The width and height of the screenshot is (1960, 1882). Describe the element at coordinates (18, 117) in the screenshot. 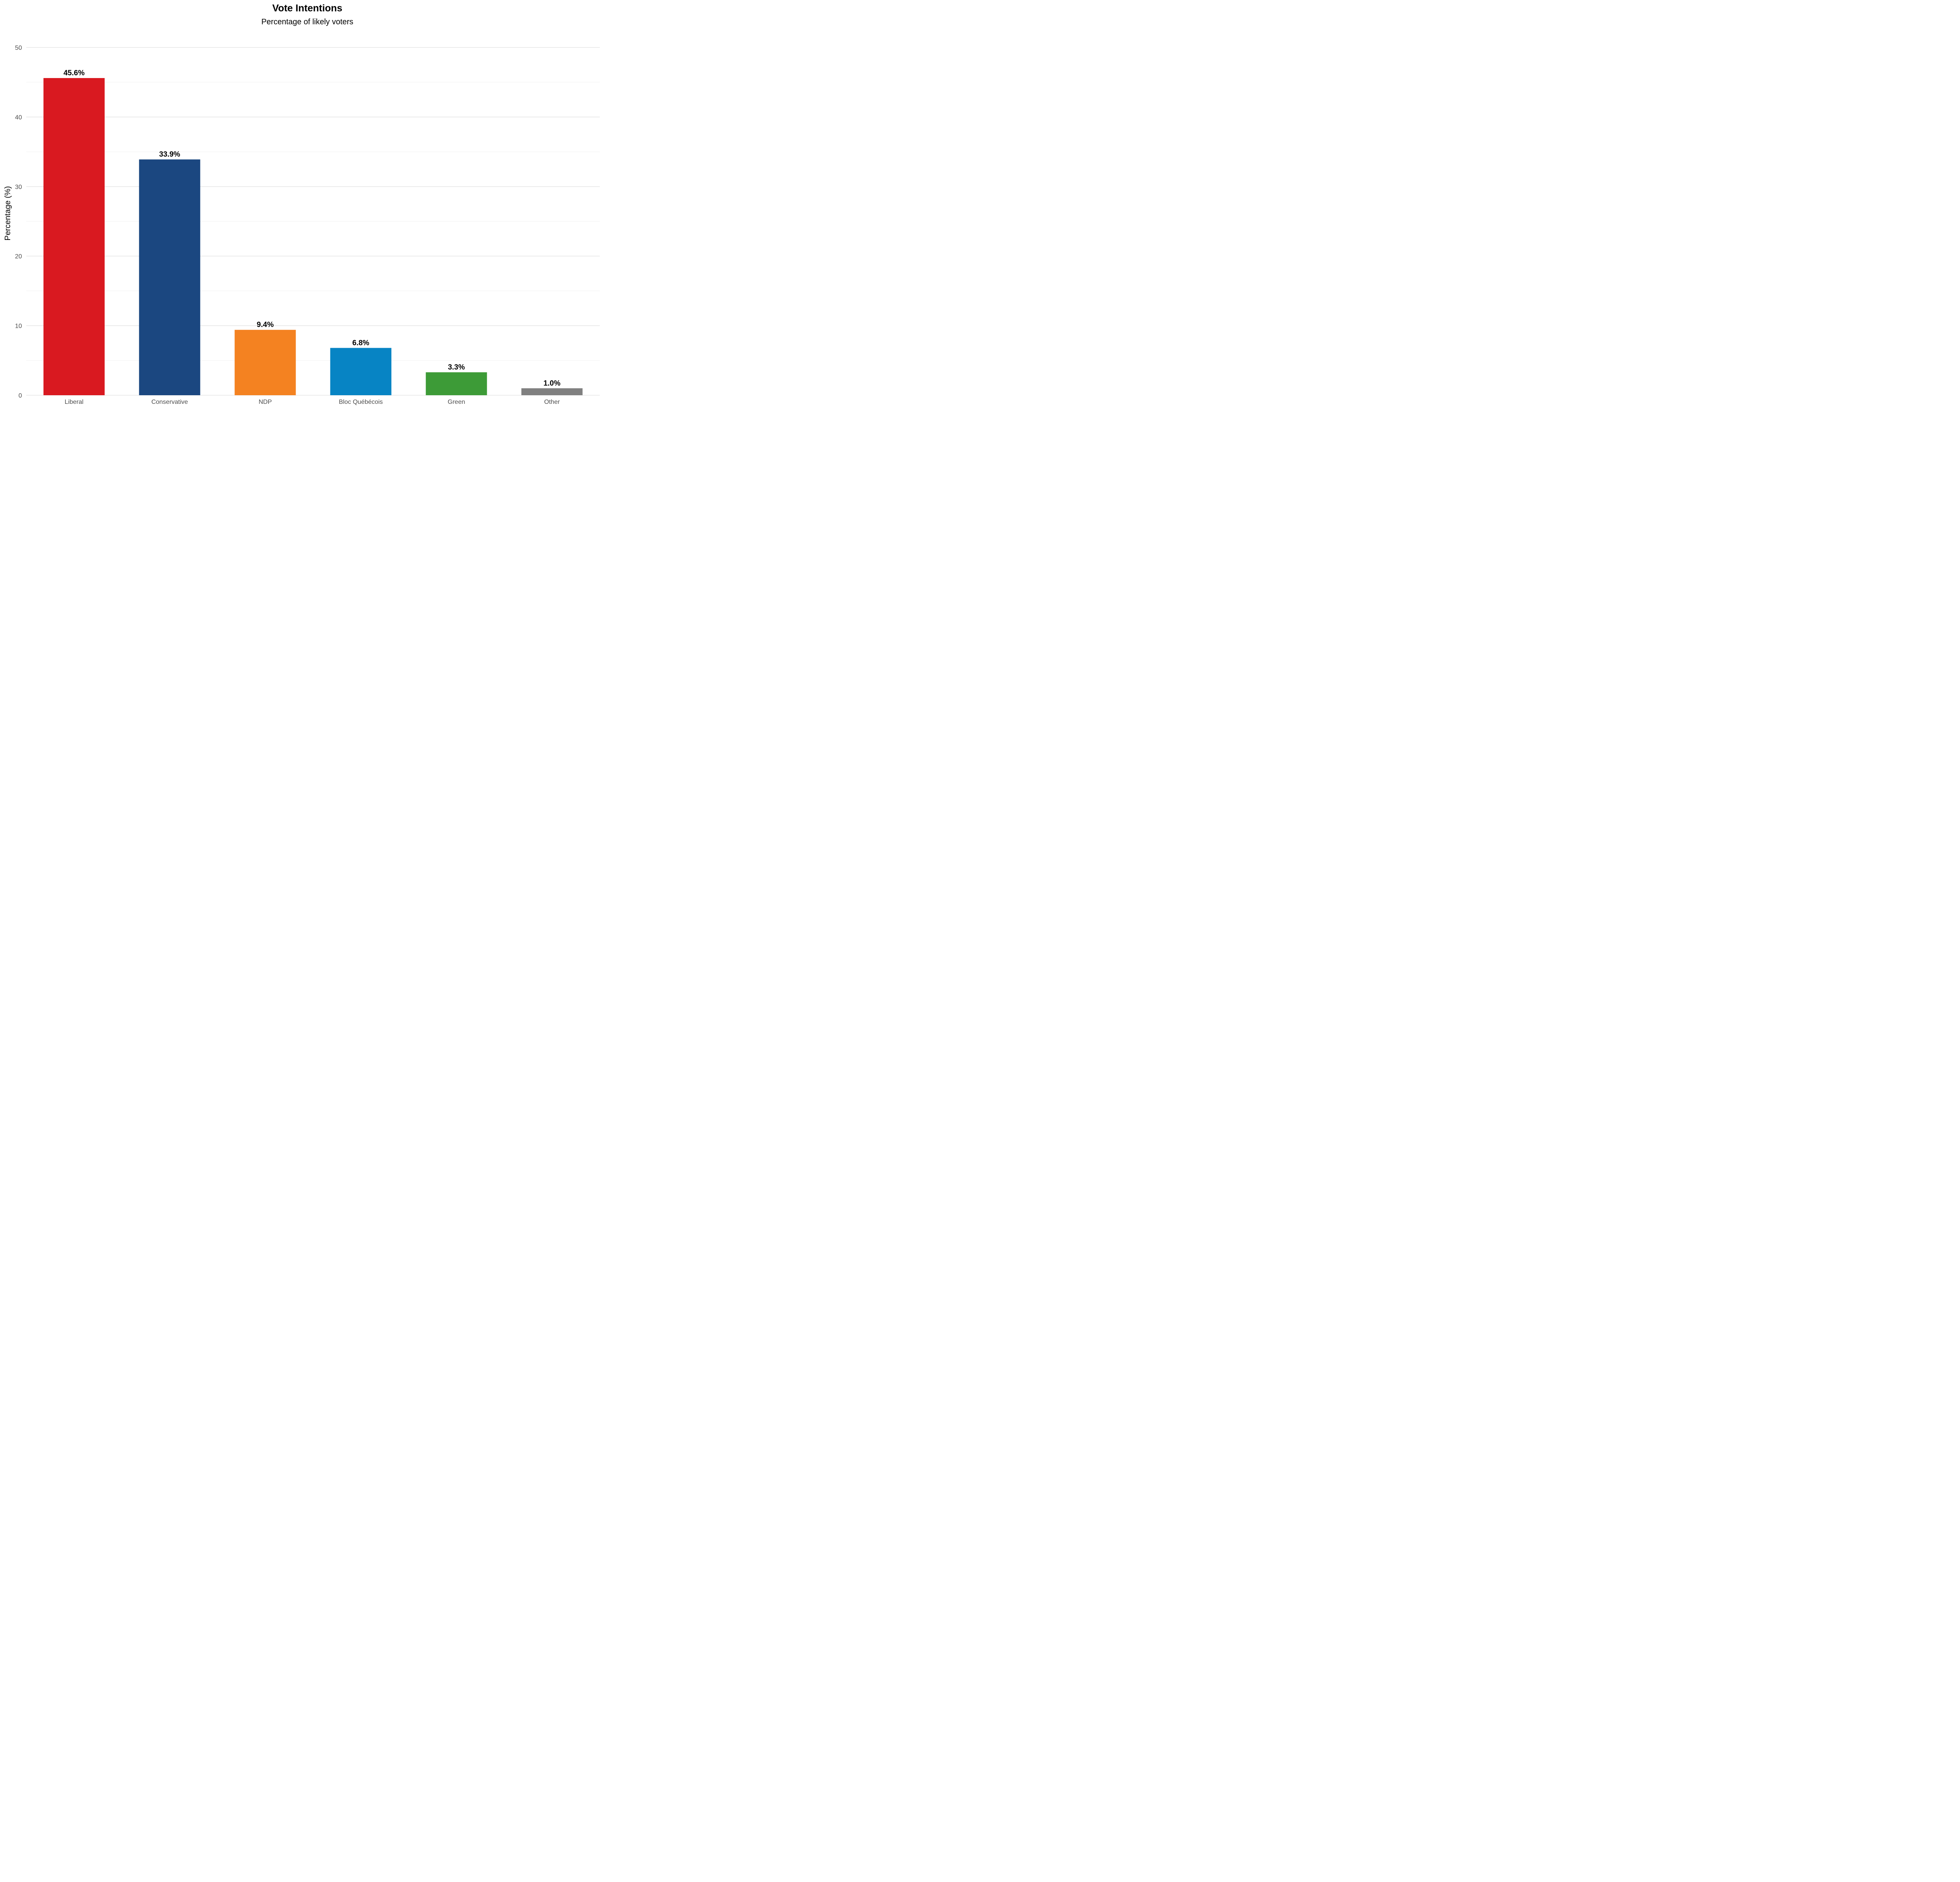

I see `y-tick-label: 40` at that location.